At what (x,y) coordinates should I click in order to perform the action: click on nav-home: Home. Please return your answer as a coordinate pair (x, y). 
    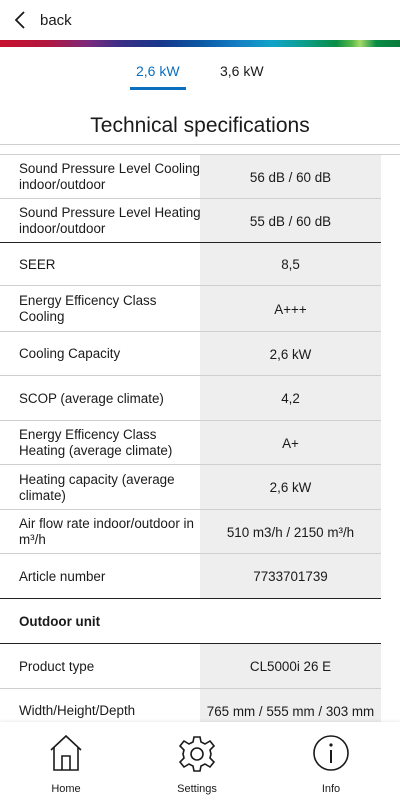
    Looking at the image, I should click on (66, 761).